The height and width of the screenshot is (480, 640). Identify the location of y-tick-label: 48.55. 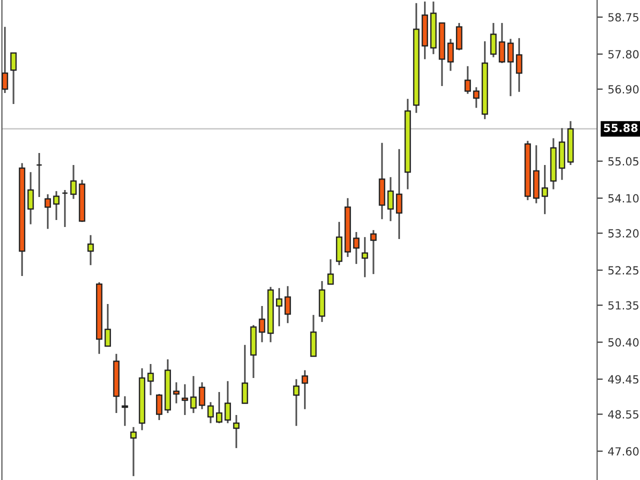
(623, 414).